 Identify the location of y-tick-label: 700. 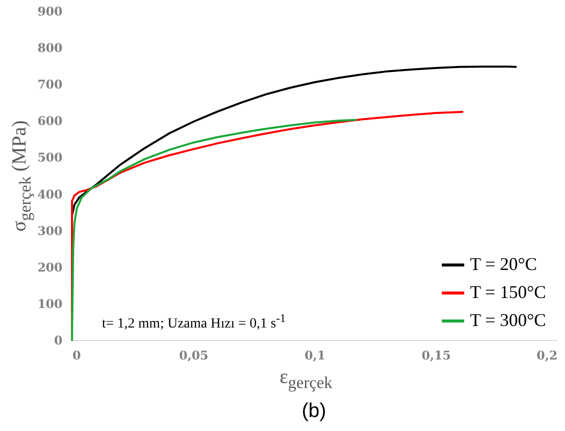
(49, 85).